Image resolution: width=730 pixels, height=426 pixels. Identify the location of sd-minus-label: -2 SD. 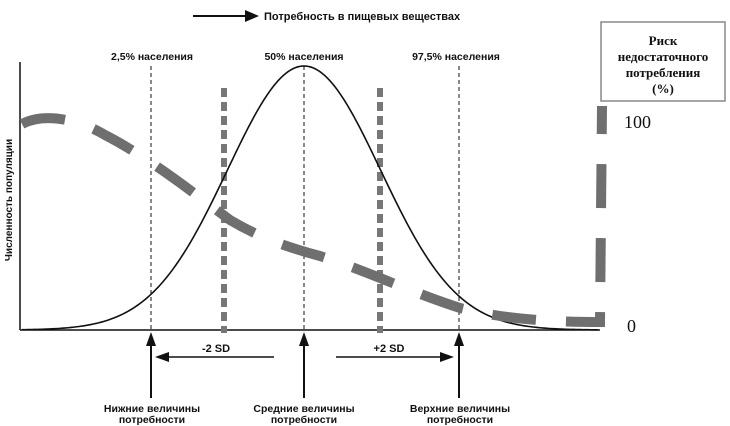
(216, 349).